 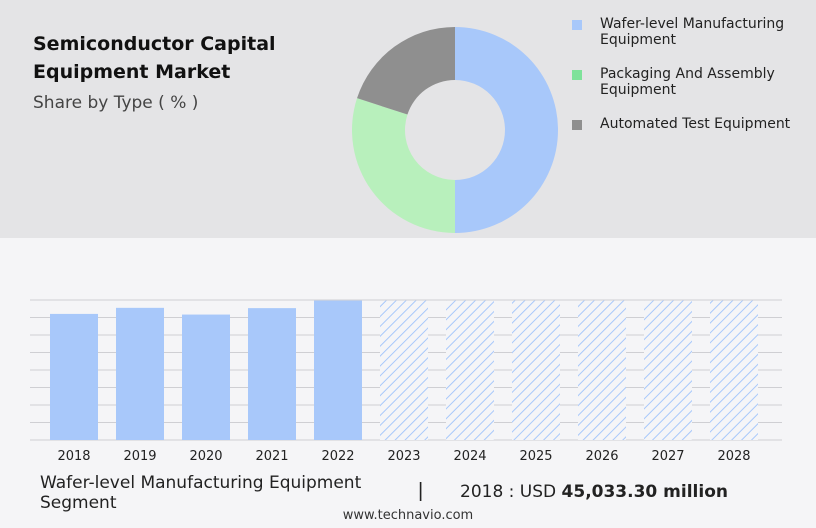 I want to click on x-tick-label-2027: 2027, so click(x=667, y=456).